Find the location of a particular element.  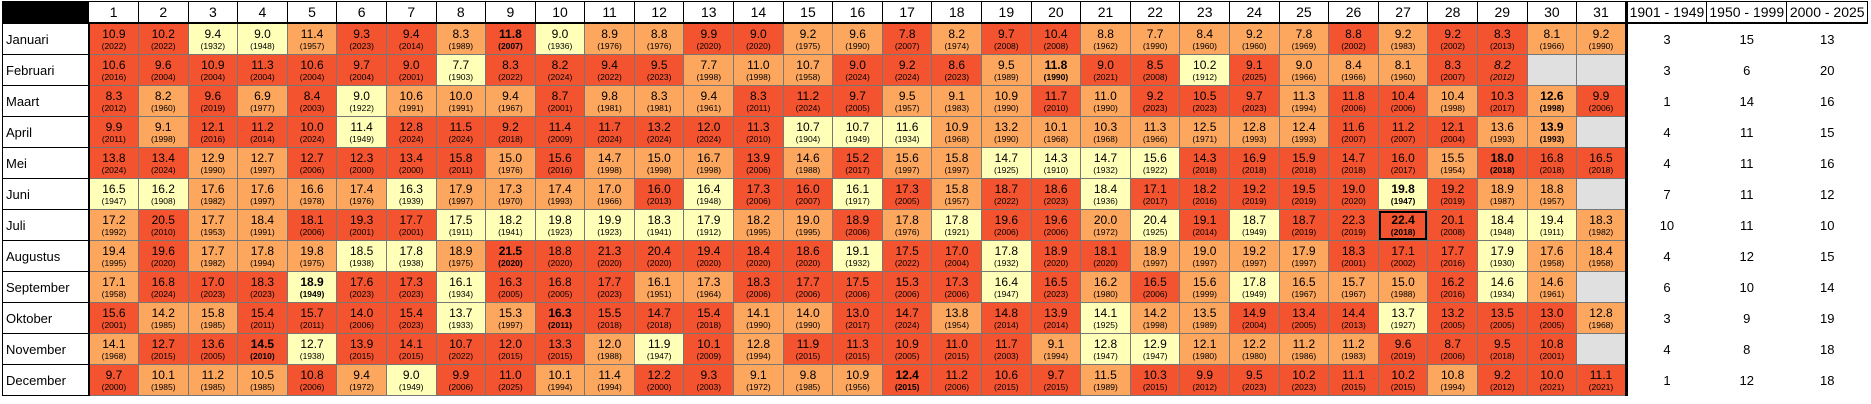

record-value: 18.0 is located at coordinates (1502, 157).